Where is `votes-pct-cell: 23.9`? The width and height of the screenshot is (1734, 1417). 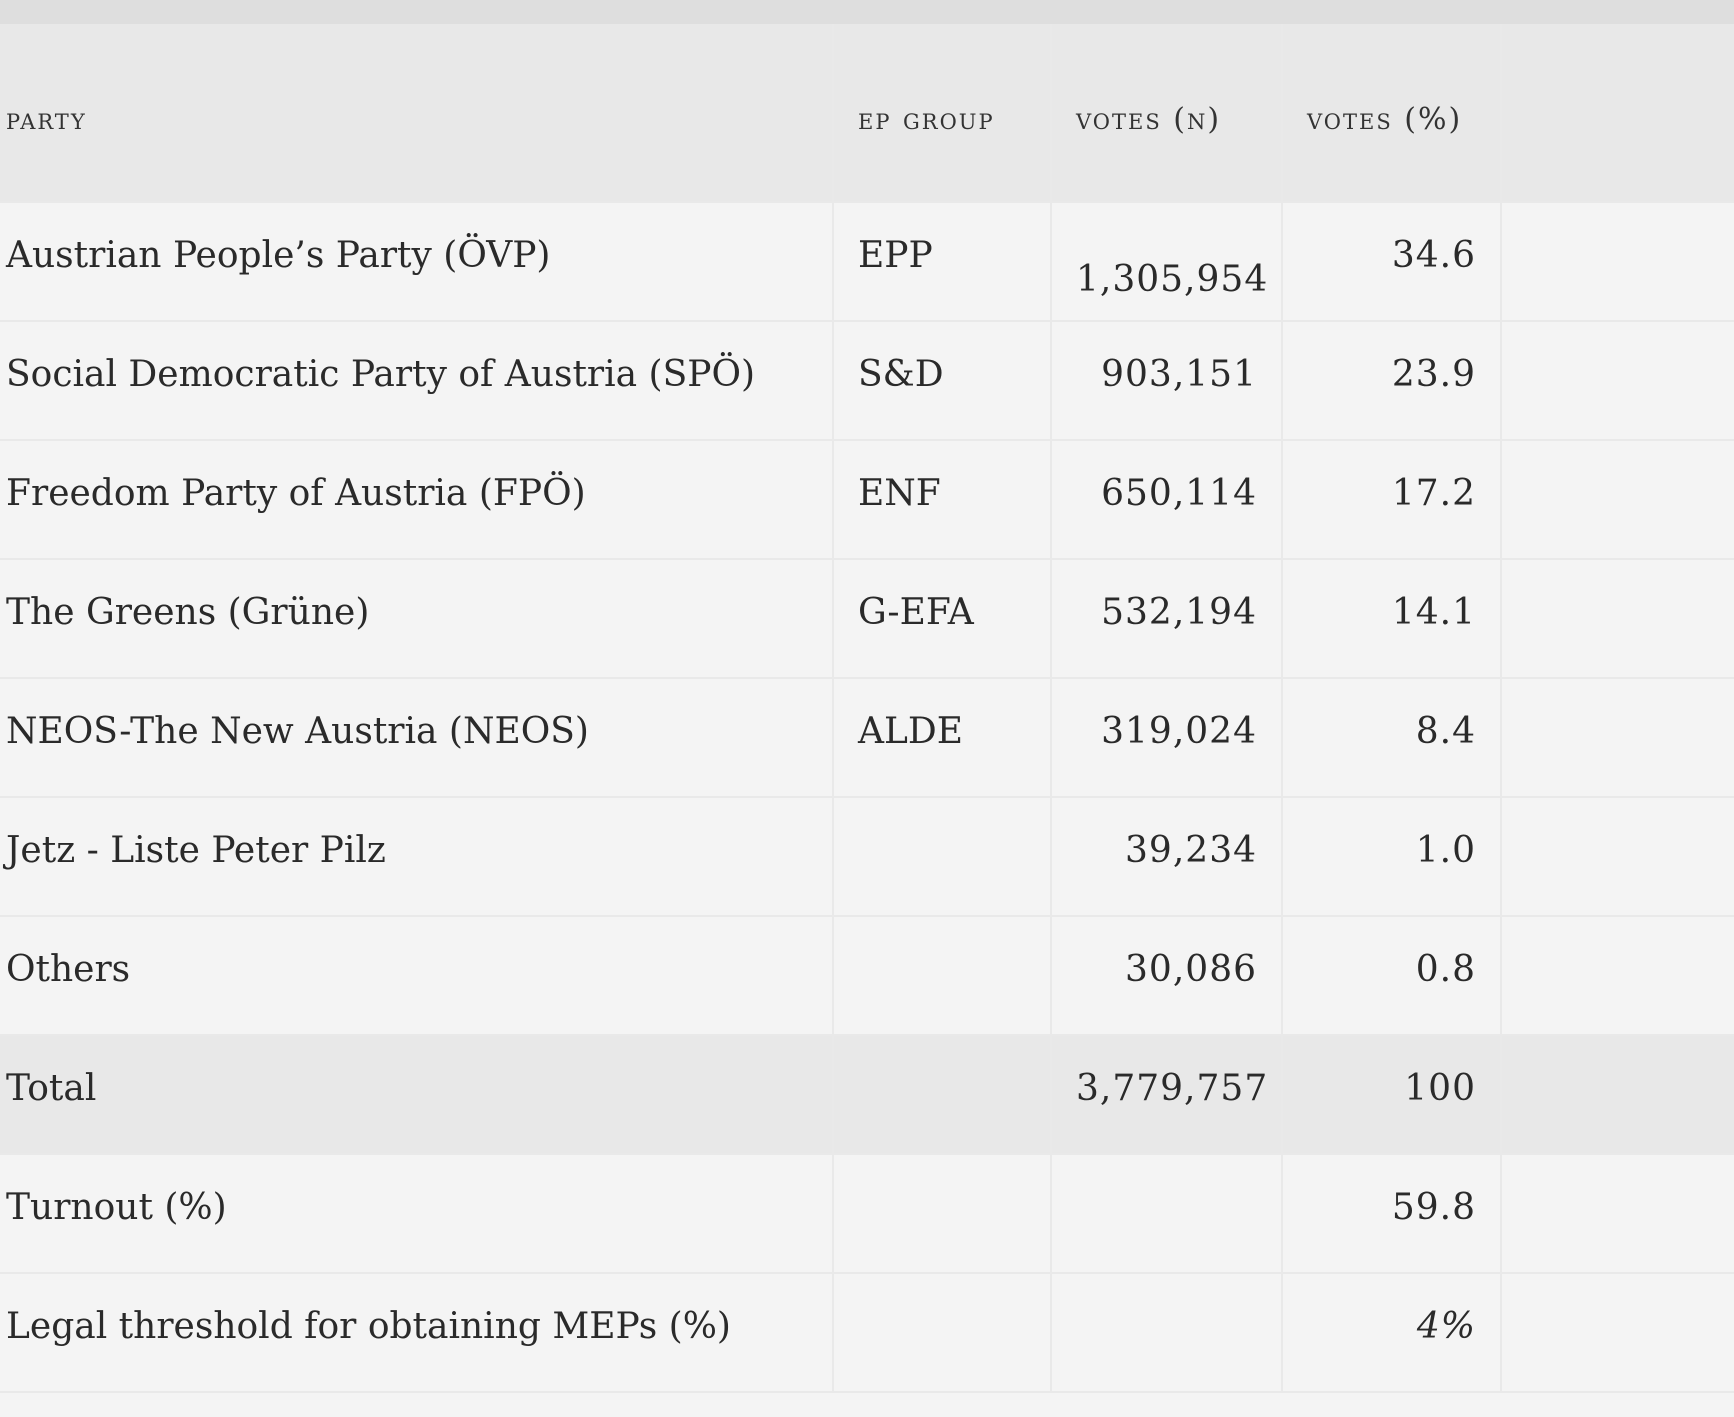
votes-pct-cell: 23.9 is located at coordinates (1392, 381).